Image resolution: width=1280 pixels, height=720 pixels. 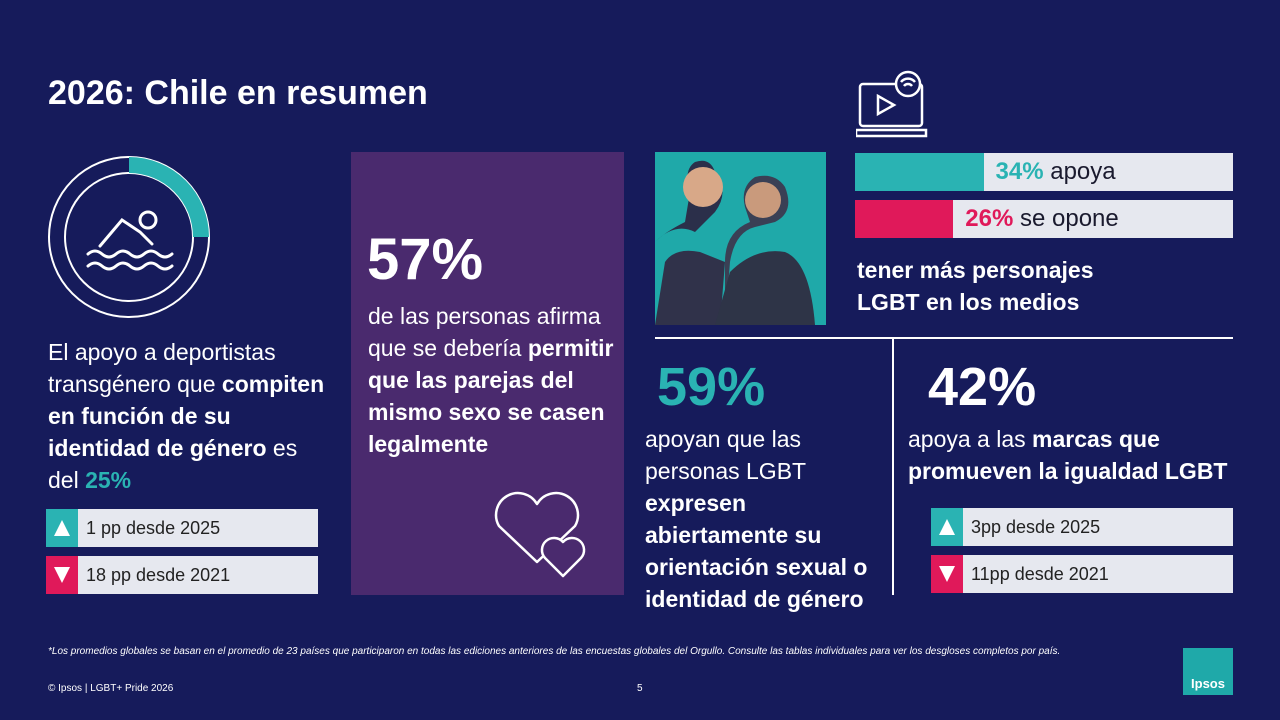 What do you see at coordinates (173, 464) in the screenshot?
I see `text: es del` at bounding box center [173, 464].